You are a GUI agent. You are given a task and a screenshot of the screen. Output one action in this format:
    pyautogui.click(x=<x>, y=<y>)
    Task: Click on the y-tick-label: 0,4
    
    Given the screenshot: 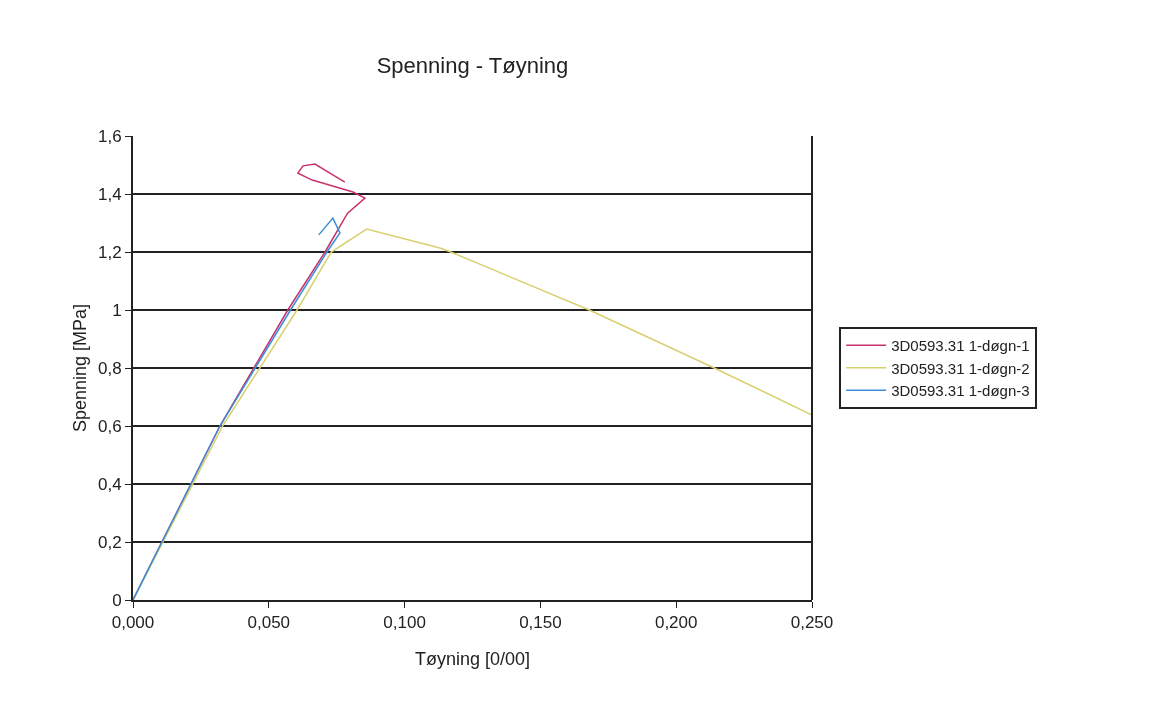 What is the action you would take?
    pyautogui.click(x=109, y=484)
    